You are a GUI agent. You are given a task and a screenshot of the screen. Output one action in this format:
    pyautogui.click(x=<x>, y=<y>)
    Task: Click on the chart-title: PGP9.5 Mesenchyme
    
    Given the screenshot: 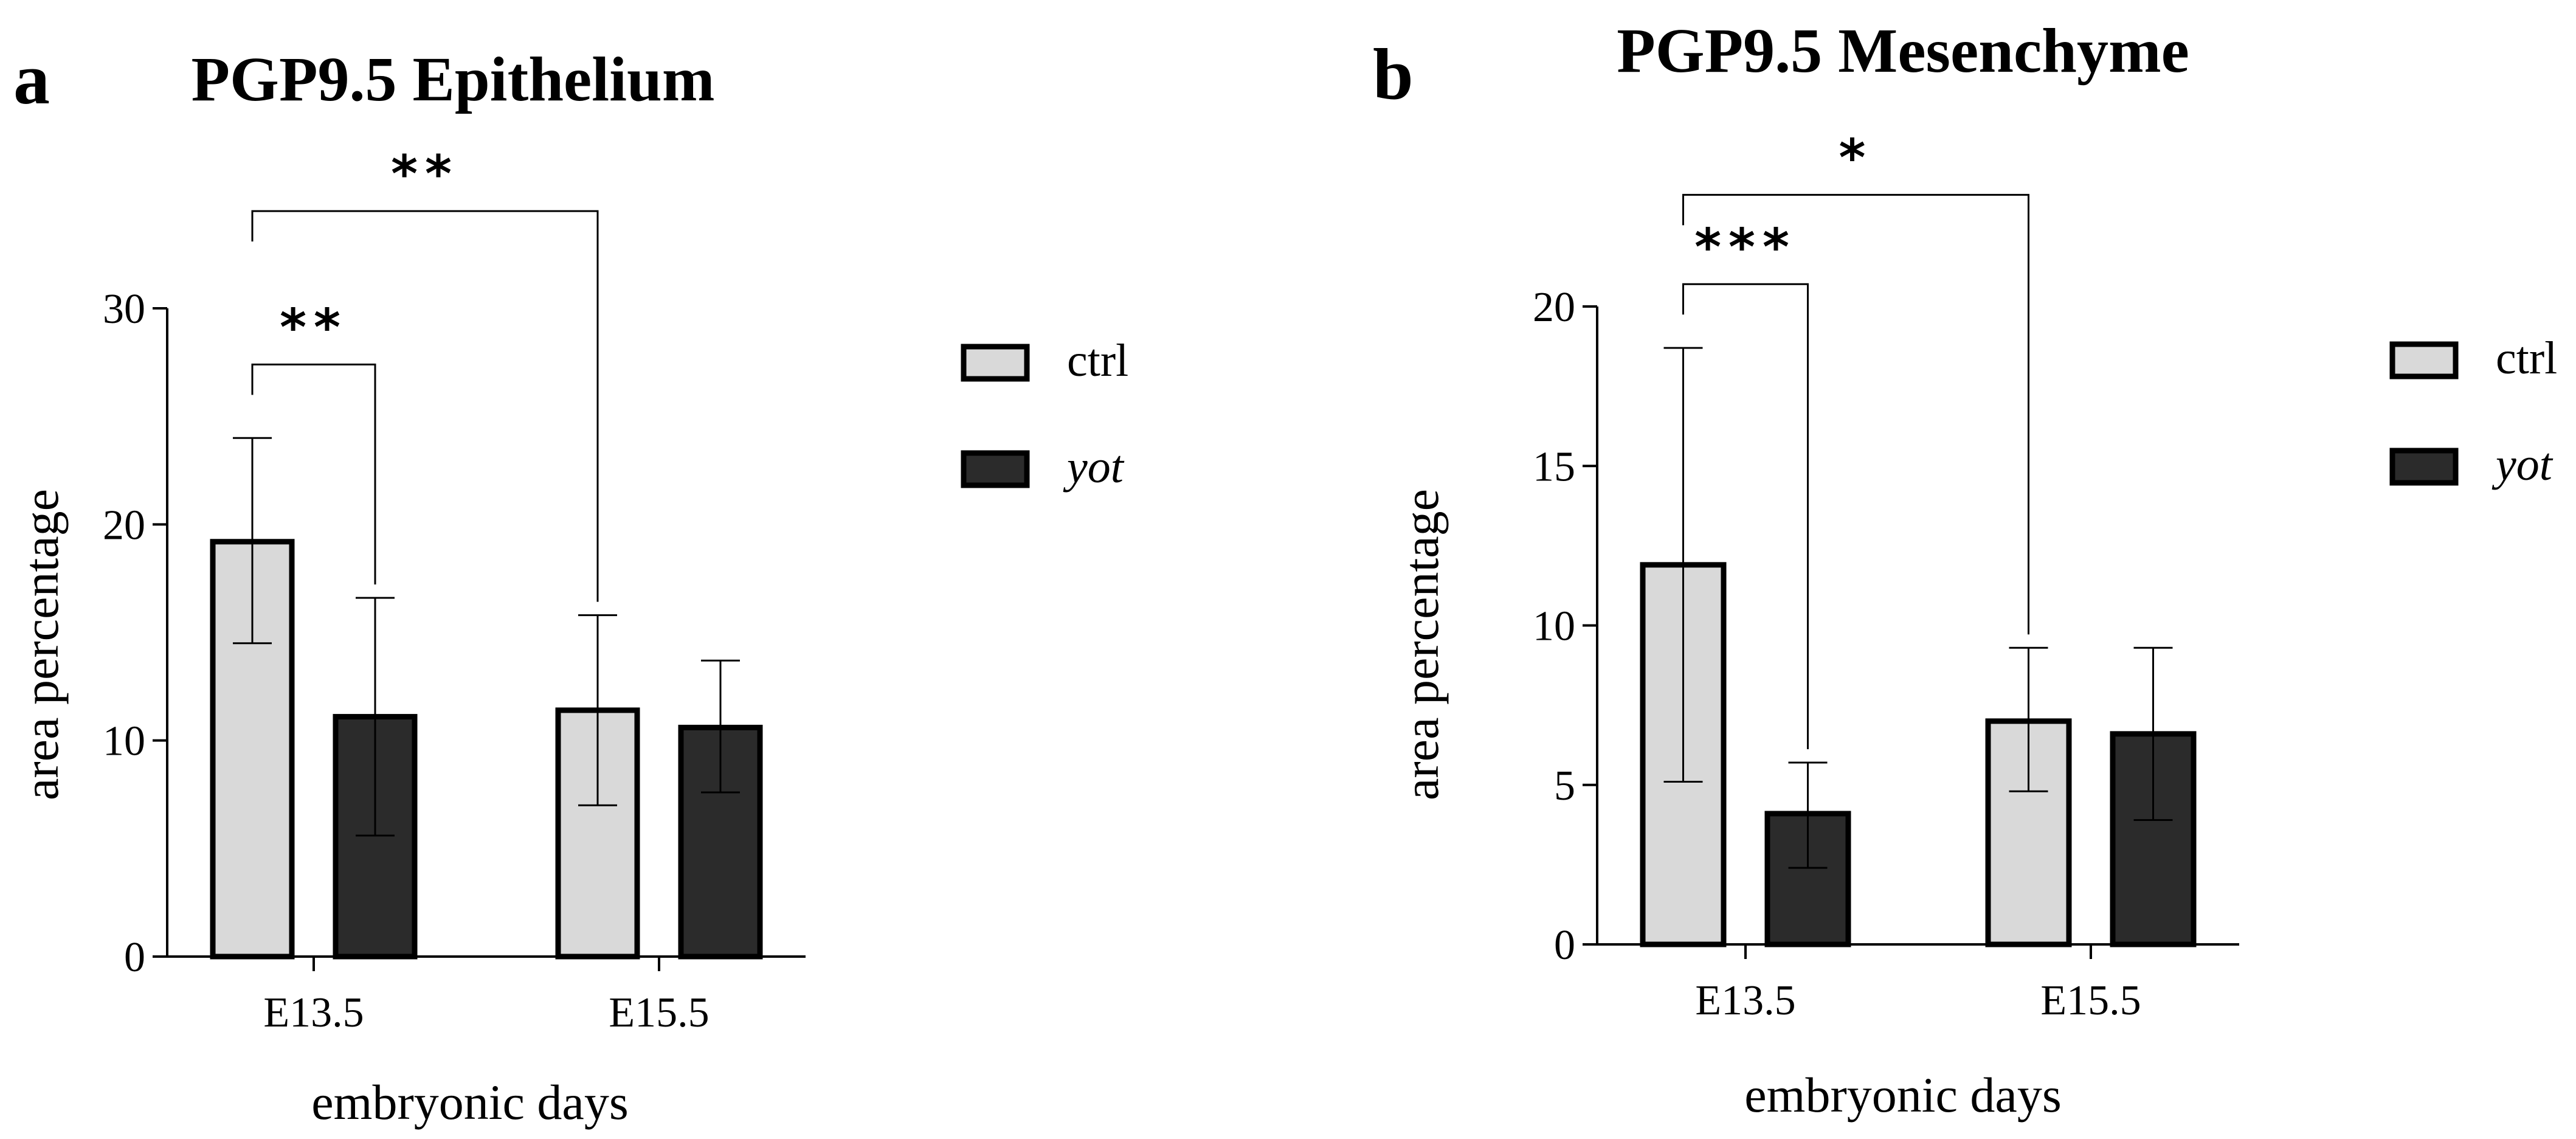 What is the action you would take?
    pyautogui.click(x=1903, y=51)
    